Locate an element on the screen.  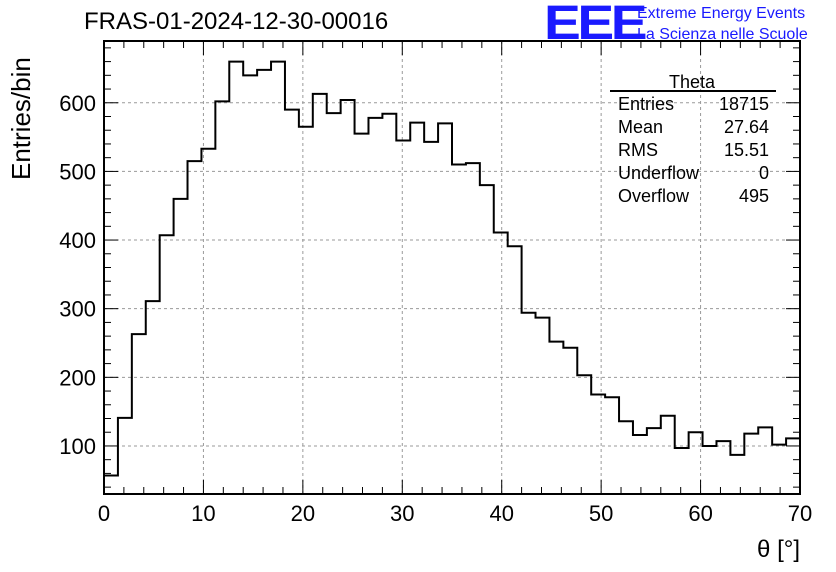
x-tick-label: 60 is located at coordinates (700, 513).